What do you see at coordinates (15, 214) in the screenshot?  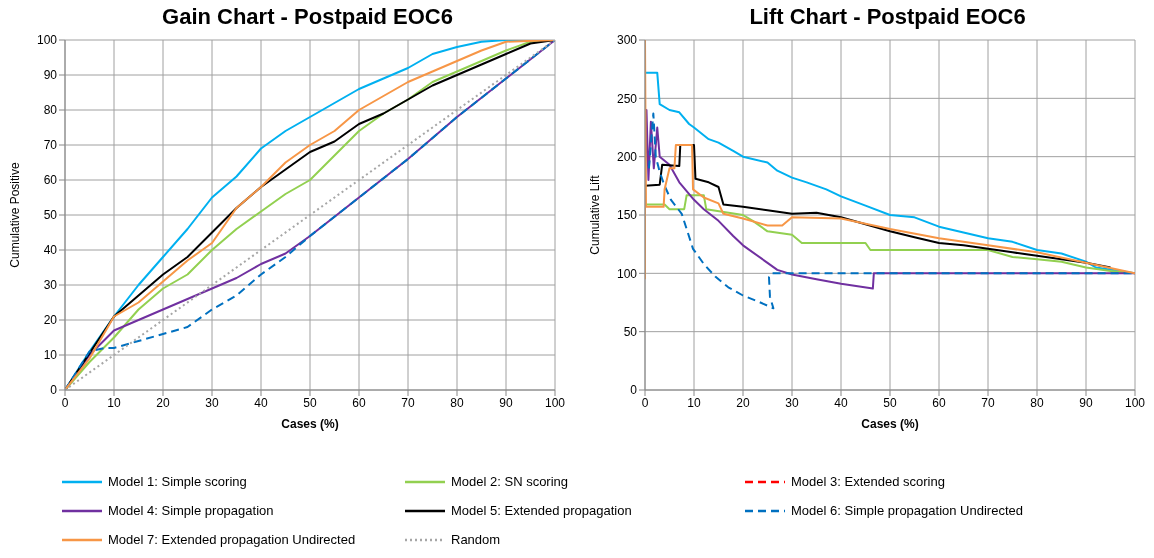 I see `y-axis-title: Cumulative Positive` at bounding box center [15, 214].